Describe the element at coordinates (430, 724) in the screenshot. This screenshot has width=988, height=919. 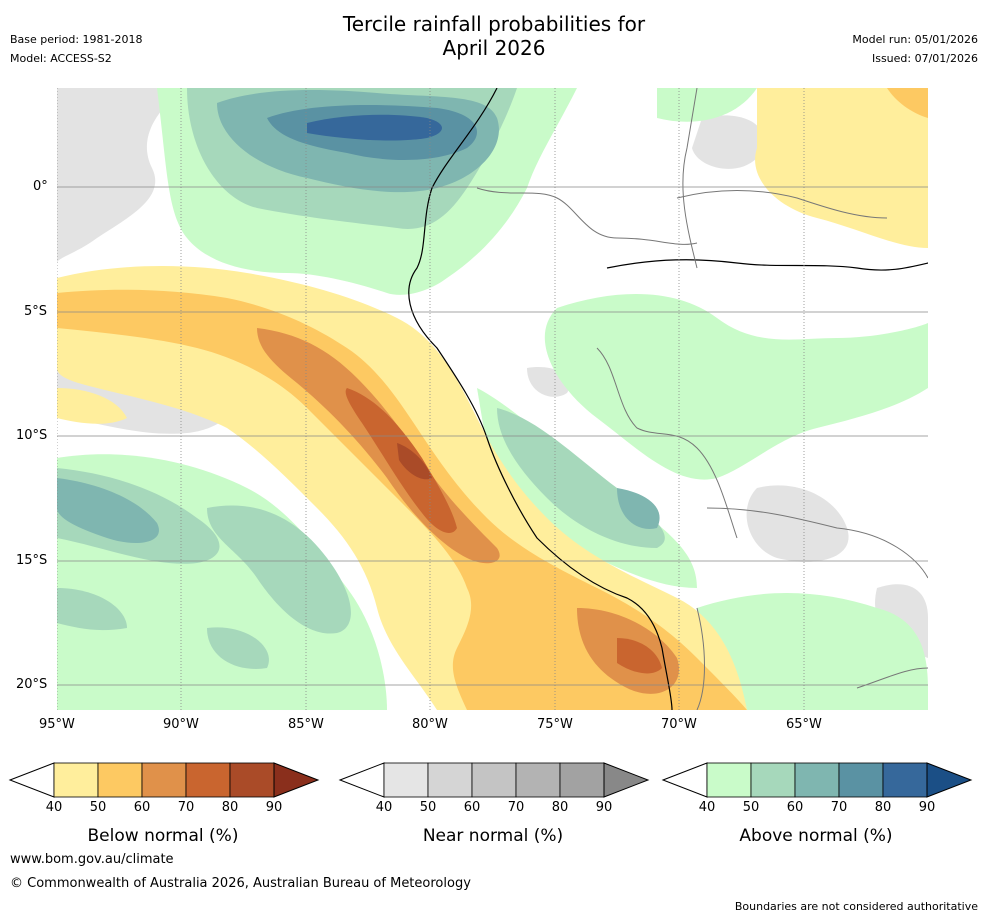
I see `lon-label: 80°W` at that location.